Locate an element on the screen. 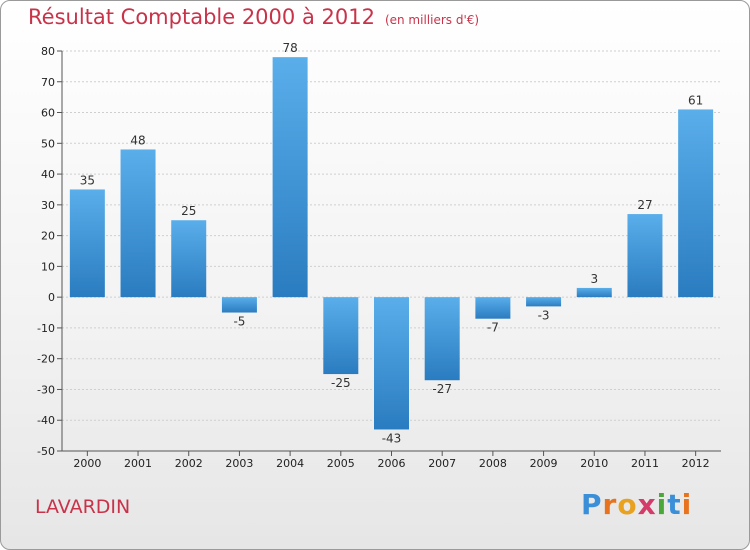  commune-name: LAVARDIN is located at coordinates (83, 507).